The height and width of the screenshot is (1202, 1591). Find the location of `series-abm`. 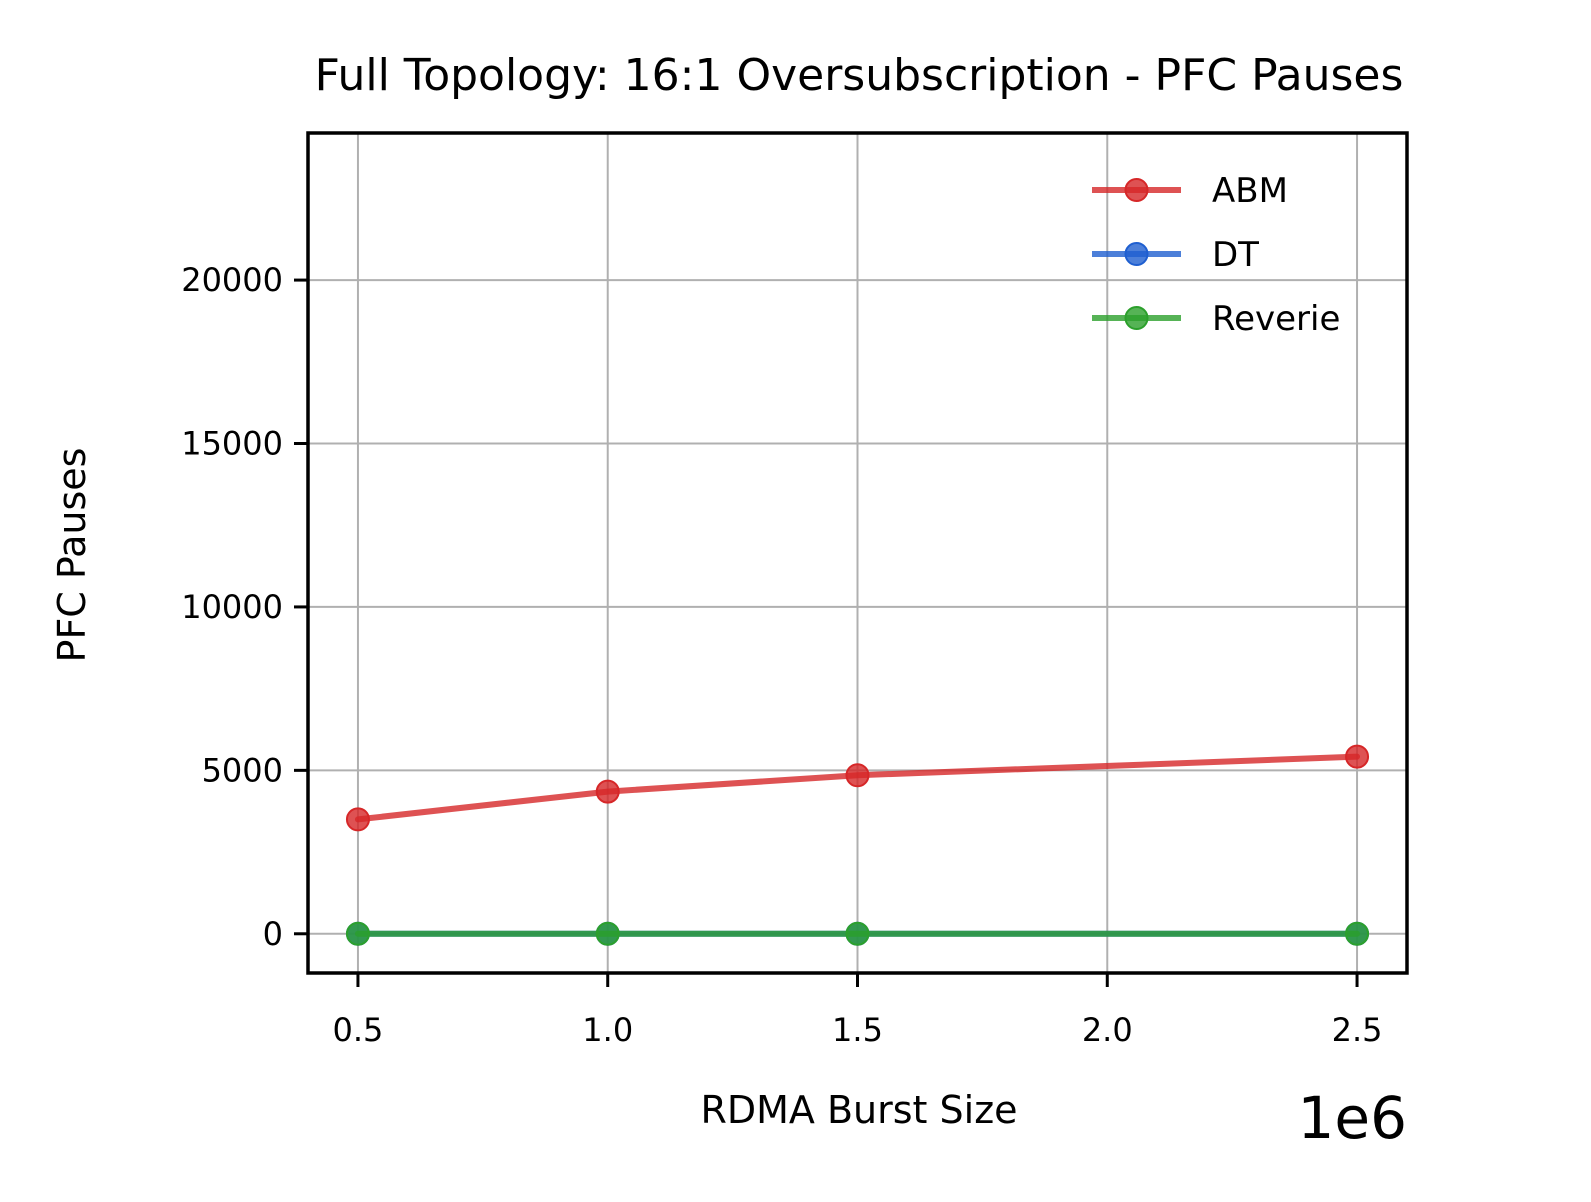

series-abm is located at coordinates (857, 788).